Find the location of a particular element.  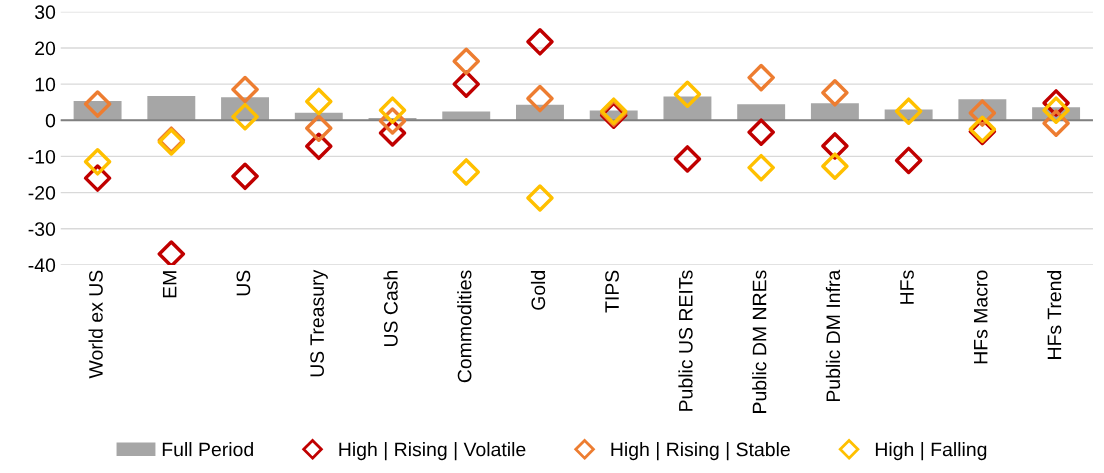

legend-label: High | Rising | Volatile is located at coordinates (432, 451).